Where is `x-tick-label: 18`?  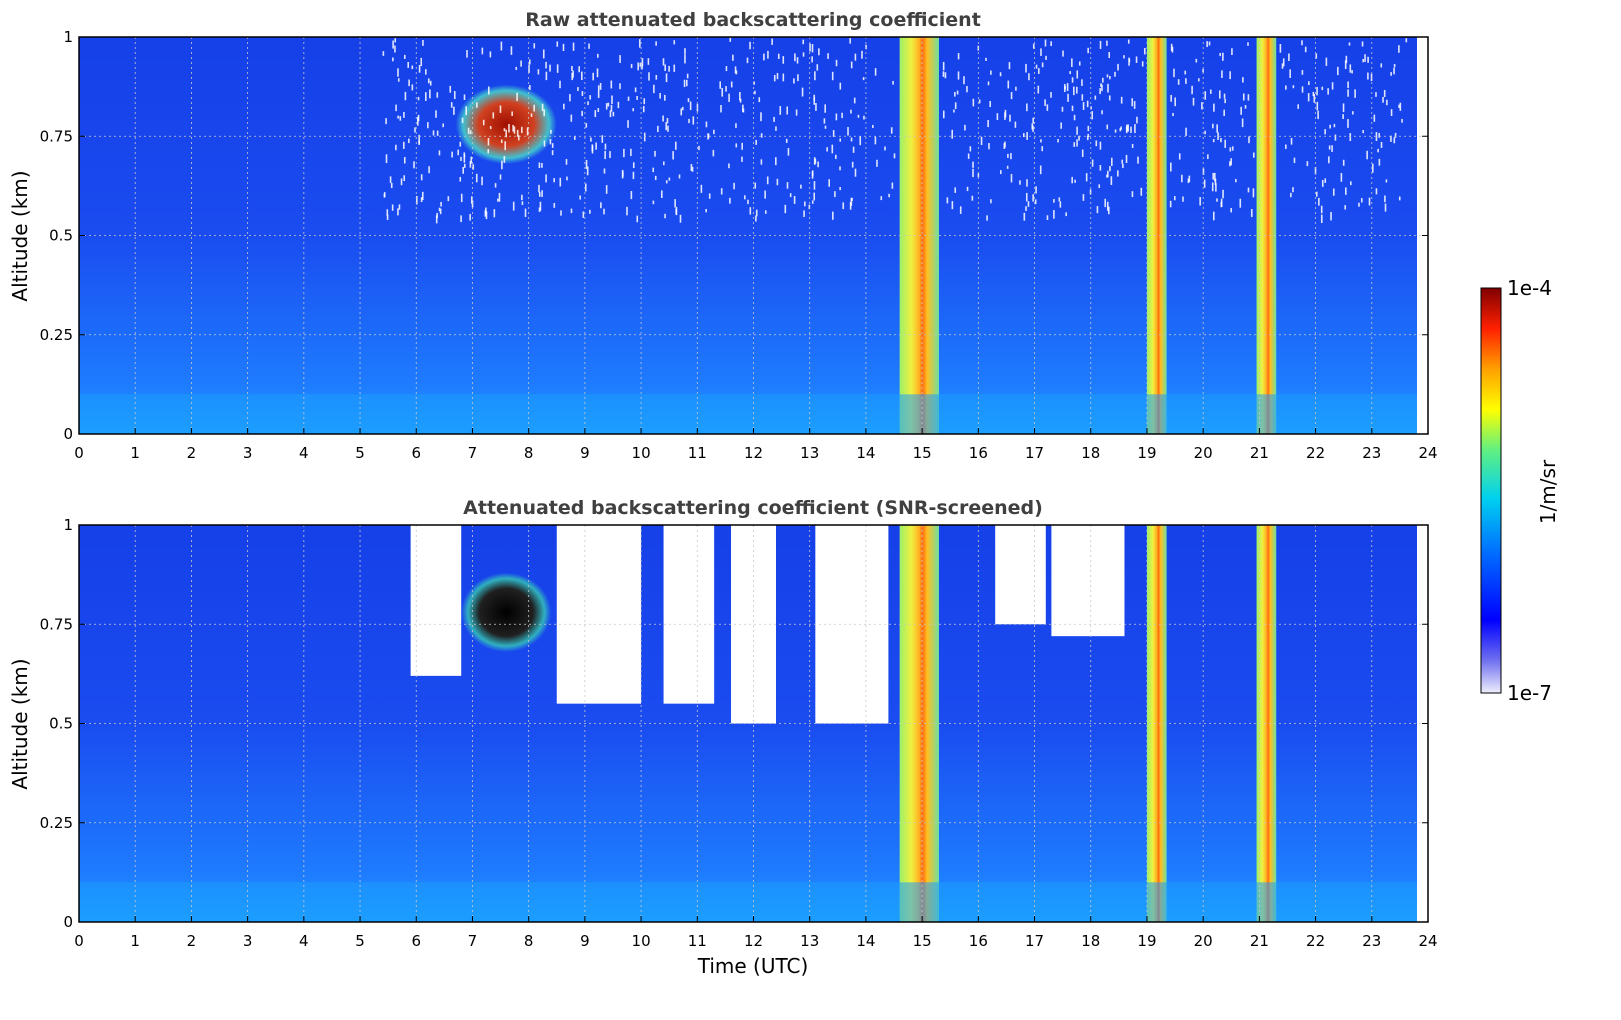 x-tick-label: 18 is located at coordinates (1090, 453).